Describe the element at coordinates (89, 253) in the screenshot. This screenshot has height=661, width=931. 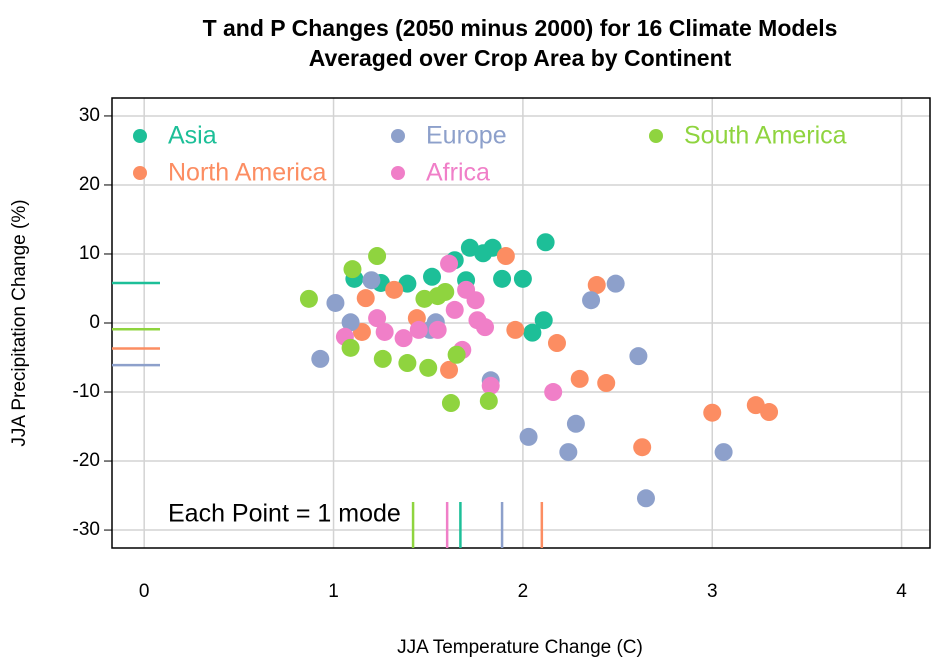
I see `y-tick-label: 10` at that location.